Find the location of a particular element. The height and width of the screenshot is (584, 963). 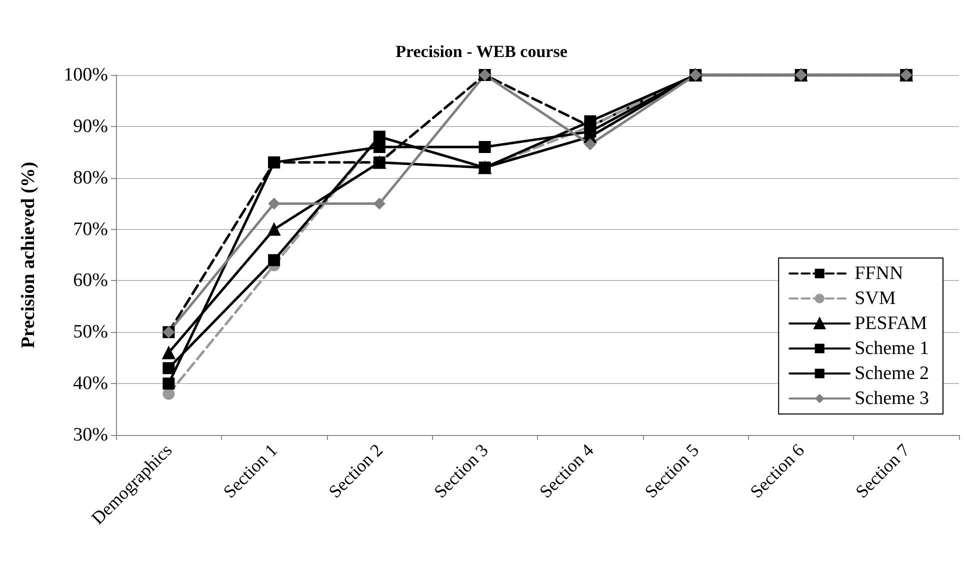

y-tick-label: 40% is located at coordinates (90, 383).